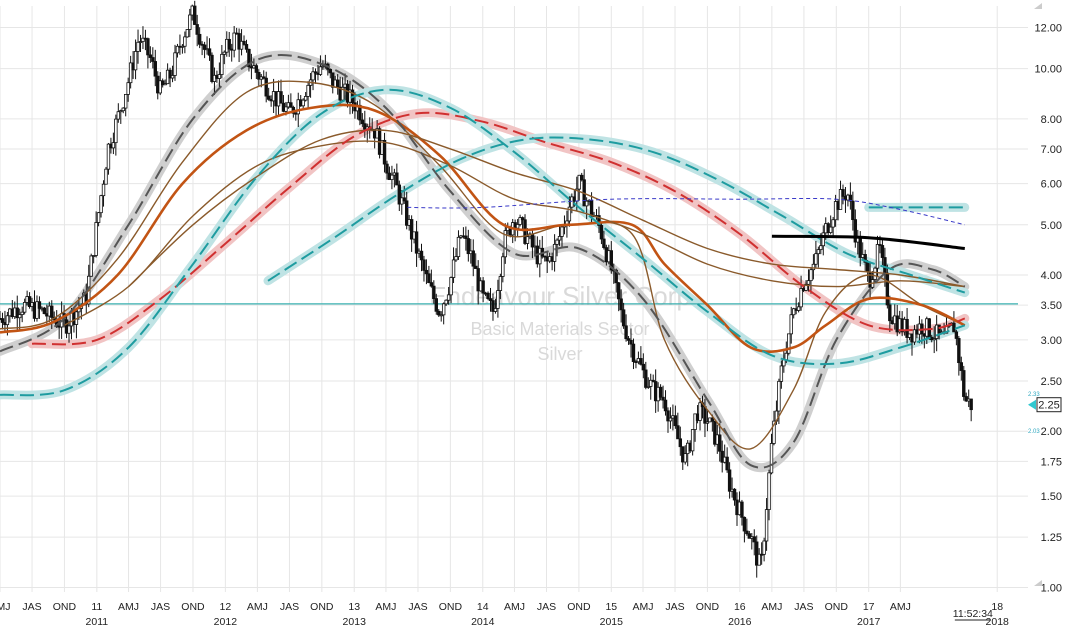 The image size is (1092, 633). What do you see at coordinates (998, 622) in the screenshot?
I see `year-label: 2018` at bounding box center [998, 622].